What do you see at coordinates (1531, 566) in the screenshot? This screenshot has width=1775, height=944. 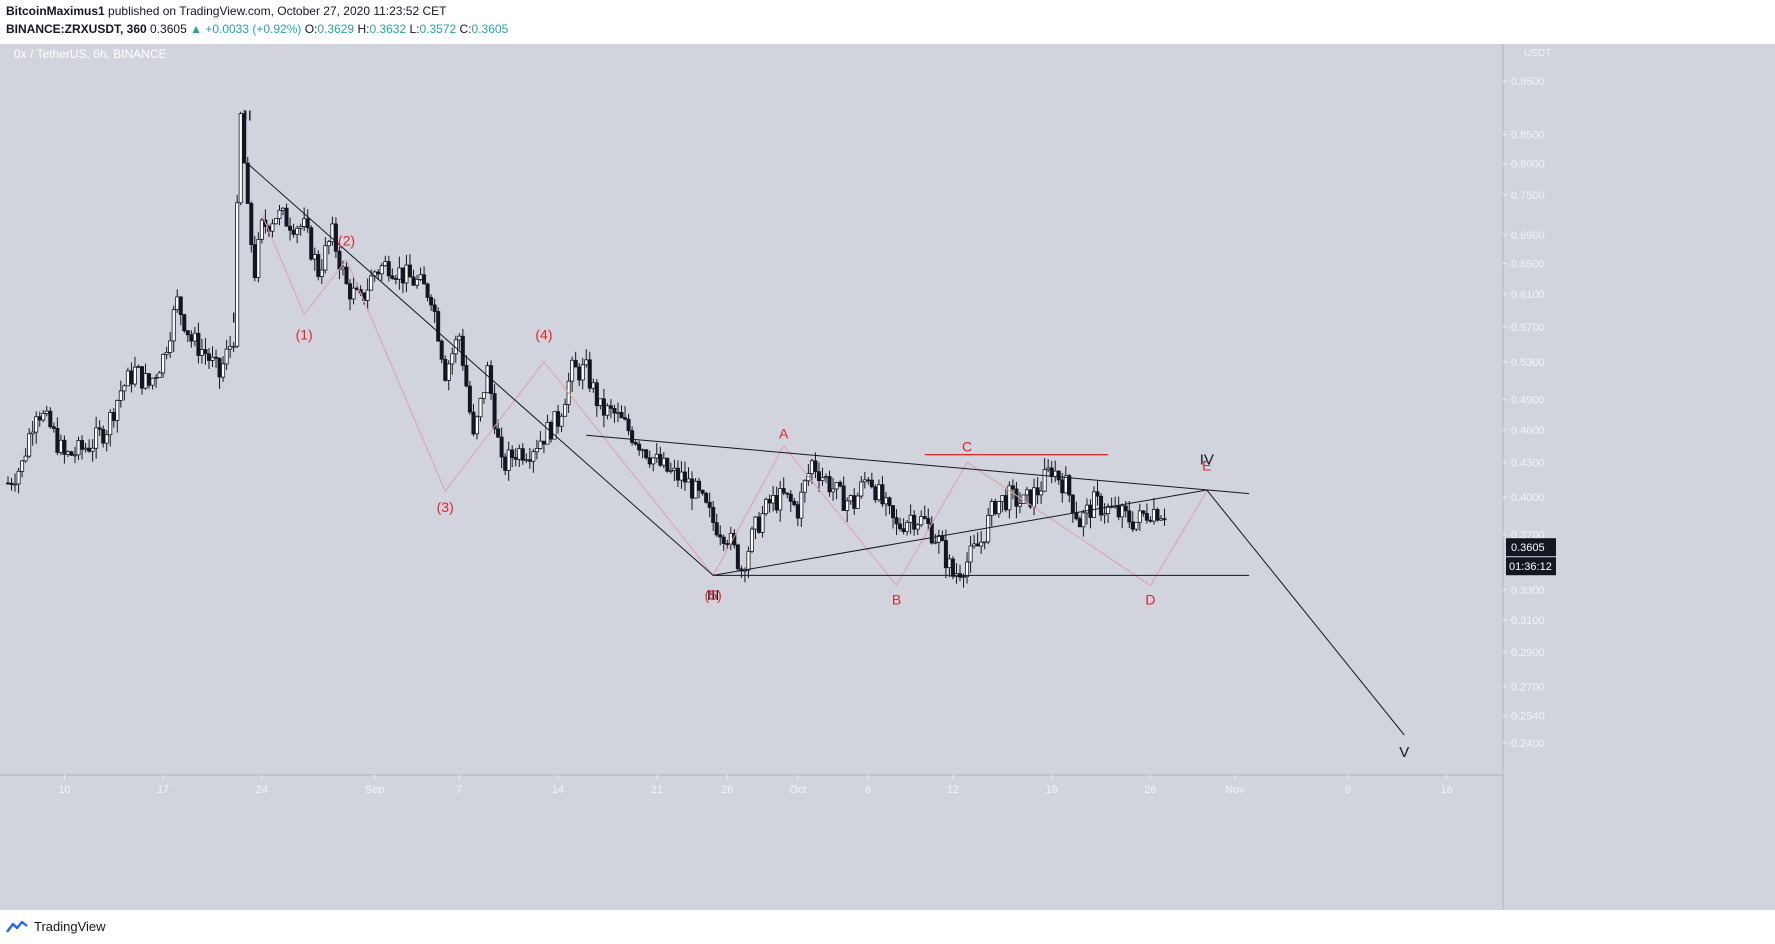 I see `countdown-badge` at bounding box center [1531, 566].